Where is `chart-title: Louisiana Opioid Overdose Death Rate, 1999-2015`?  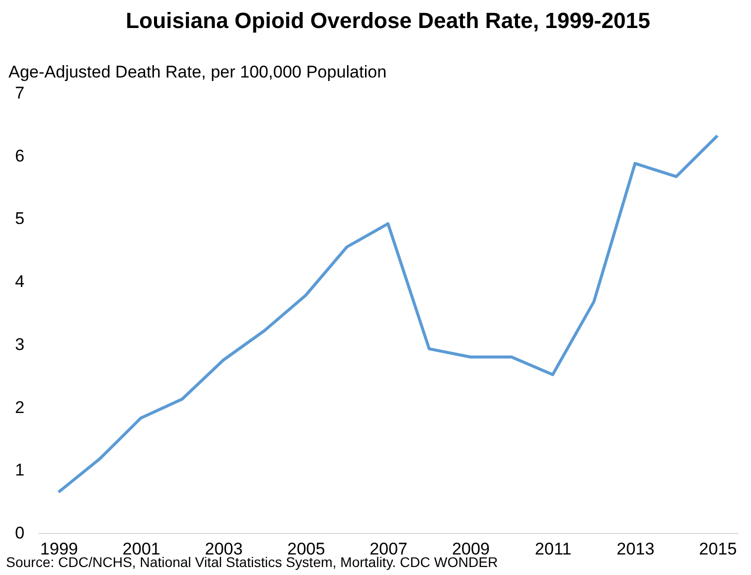 chart-title: Louisiana Opioid Overdose Death Rate, 1999-2015 is located at coordinates (388, 20).